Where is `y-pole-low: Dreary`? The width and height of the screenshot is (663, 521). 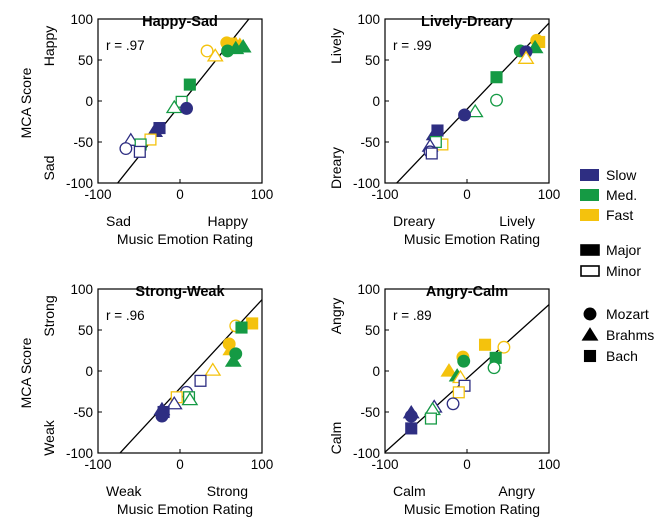
y-pole-low: Dreary is located at coordinates (336, 168).